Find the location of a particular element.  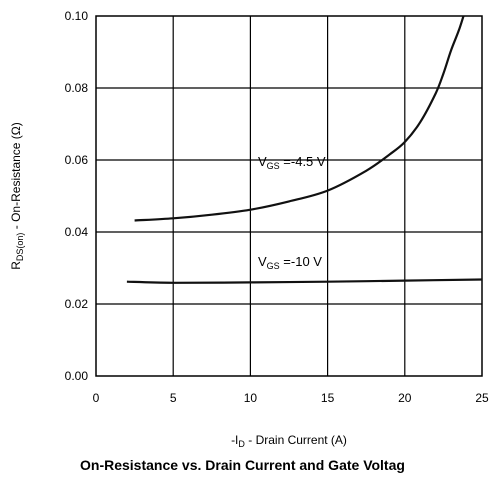

x-tick-labels: 0 5 10 15 20 25 is located at coordinates (291, 398).